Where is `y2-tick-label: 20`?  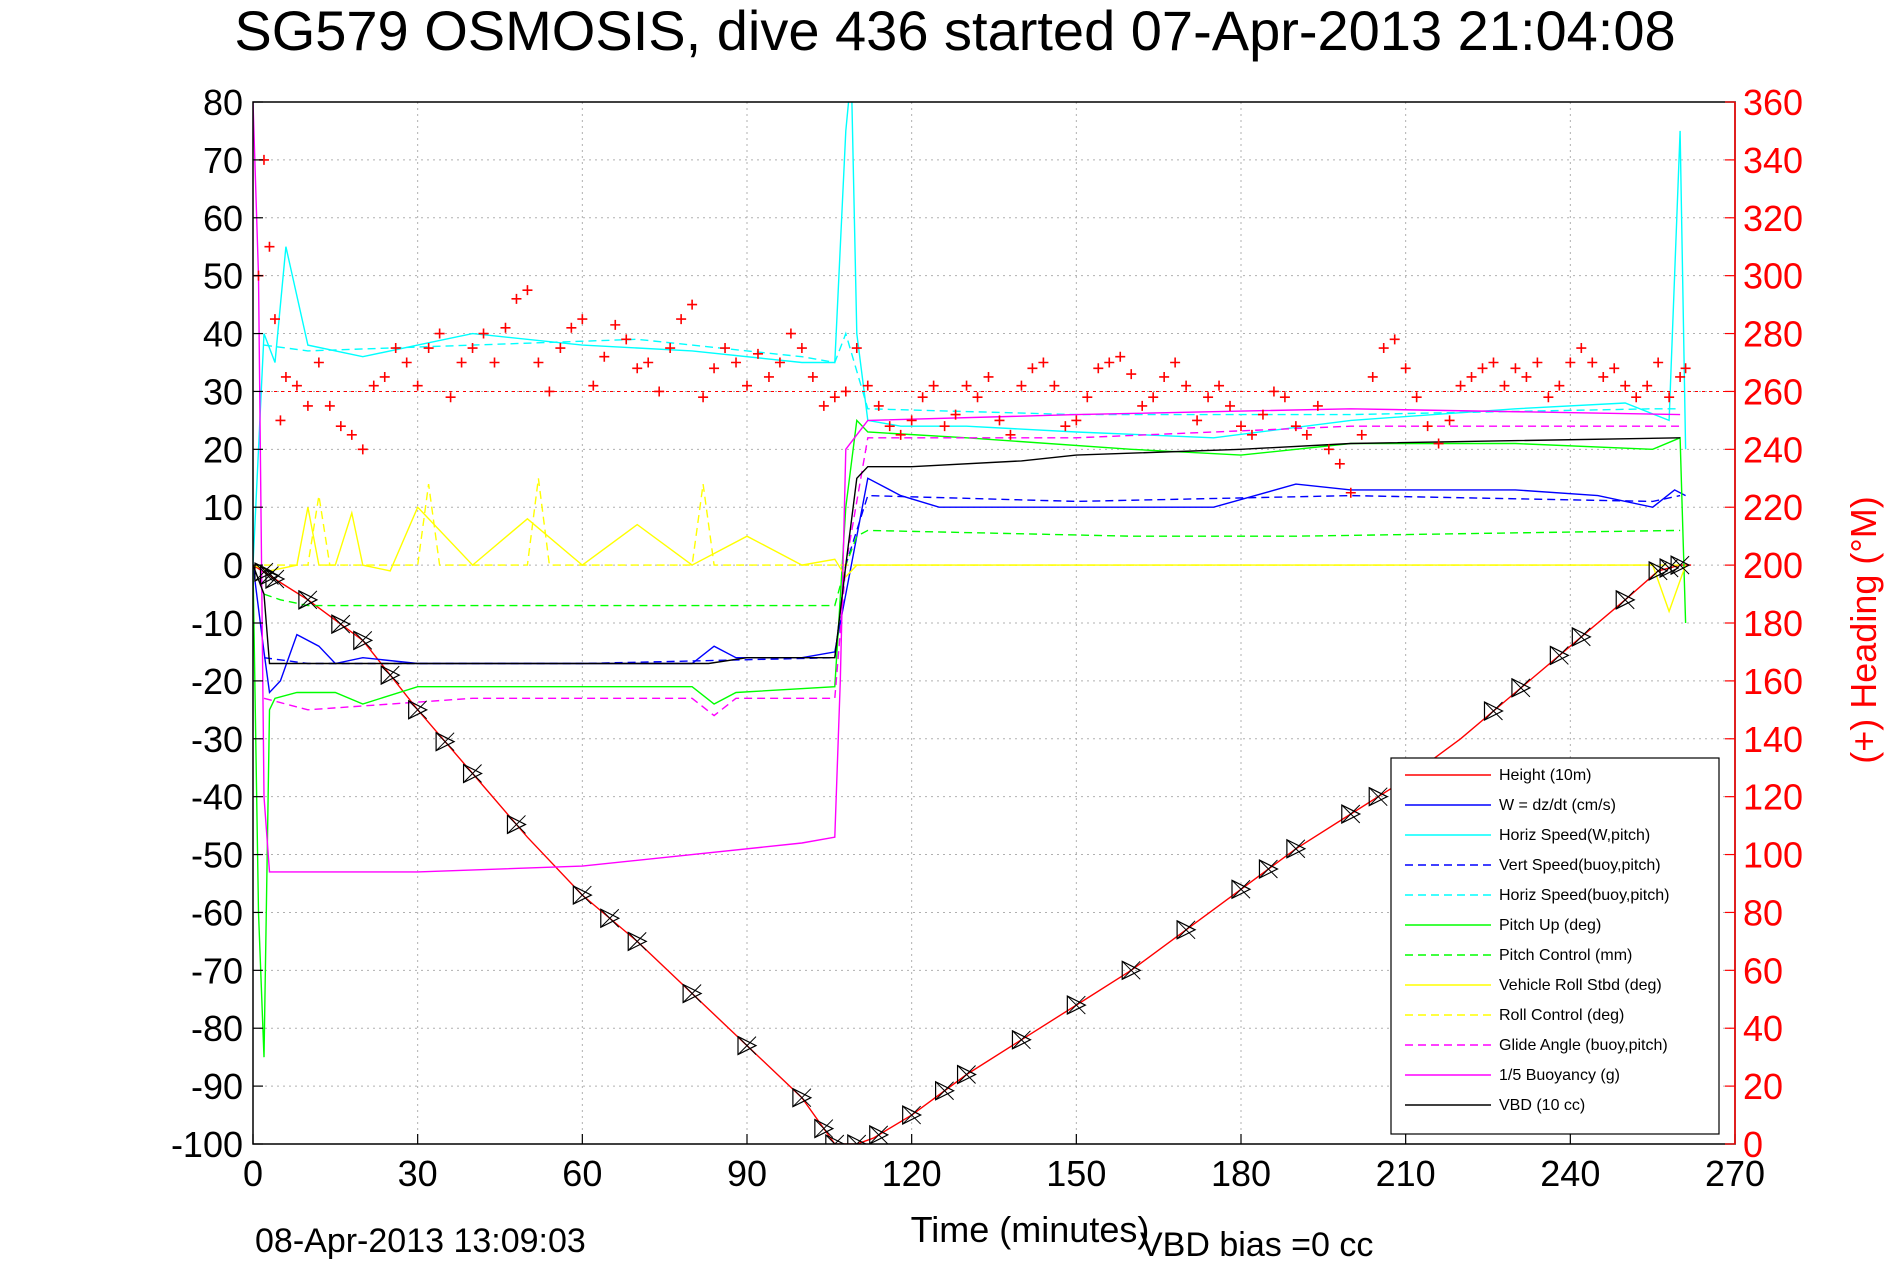 y2-tick-label: 20 is located at coordinates (1763, 1086).